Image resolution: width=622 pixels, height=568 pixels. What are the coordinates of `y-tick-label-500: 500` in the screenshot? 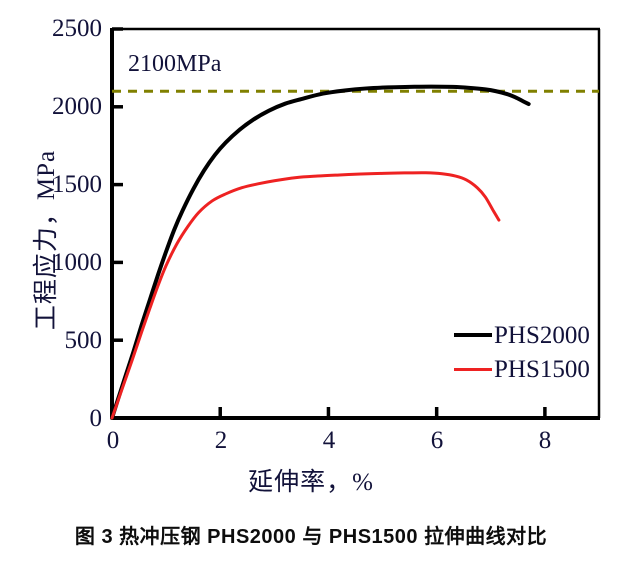 It's located at (83, 340).